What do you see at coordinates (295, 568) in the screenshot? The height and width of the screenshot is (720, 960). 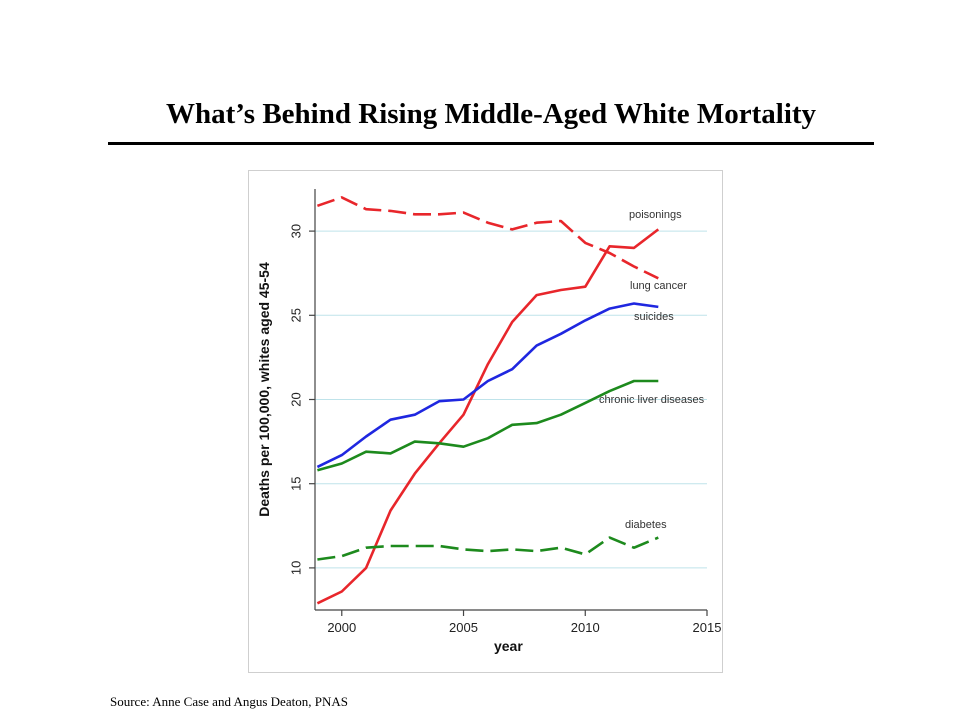 I see `y-tick-label: 10` at bounding box center [295, 568].